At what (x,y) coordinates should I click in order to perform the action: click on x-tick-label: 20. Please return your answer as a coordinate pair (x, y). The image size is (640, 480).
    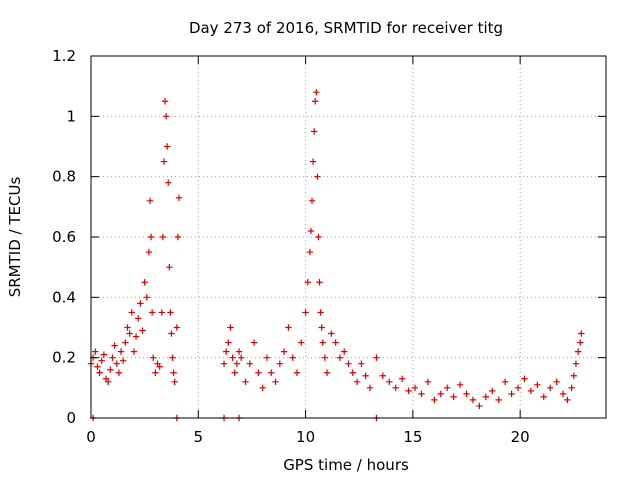
    Looking at the image, I should click on (520, 437).